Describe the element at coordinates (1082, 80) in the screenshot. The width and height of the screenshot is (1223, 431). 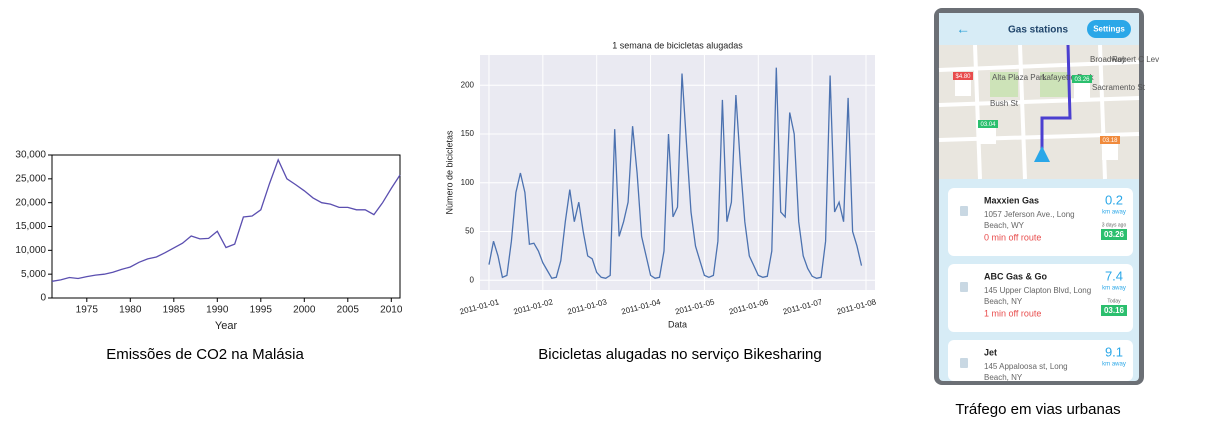
I see `price-tag: 03.26` at that location.